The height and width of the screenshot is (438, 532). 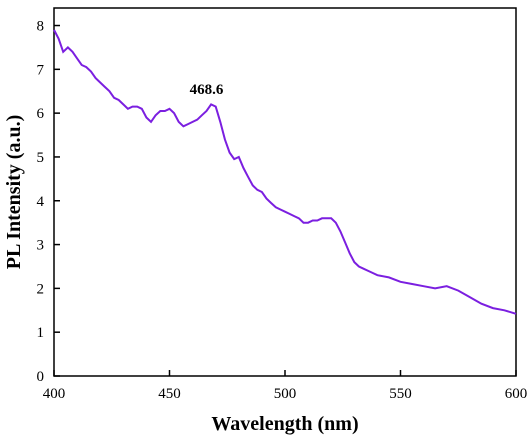 I want to click on x-axis-title: Wavelength (nm), so click(x=284, y=424).